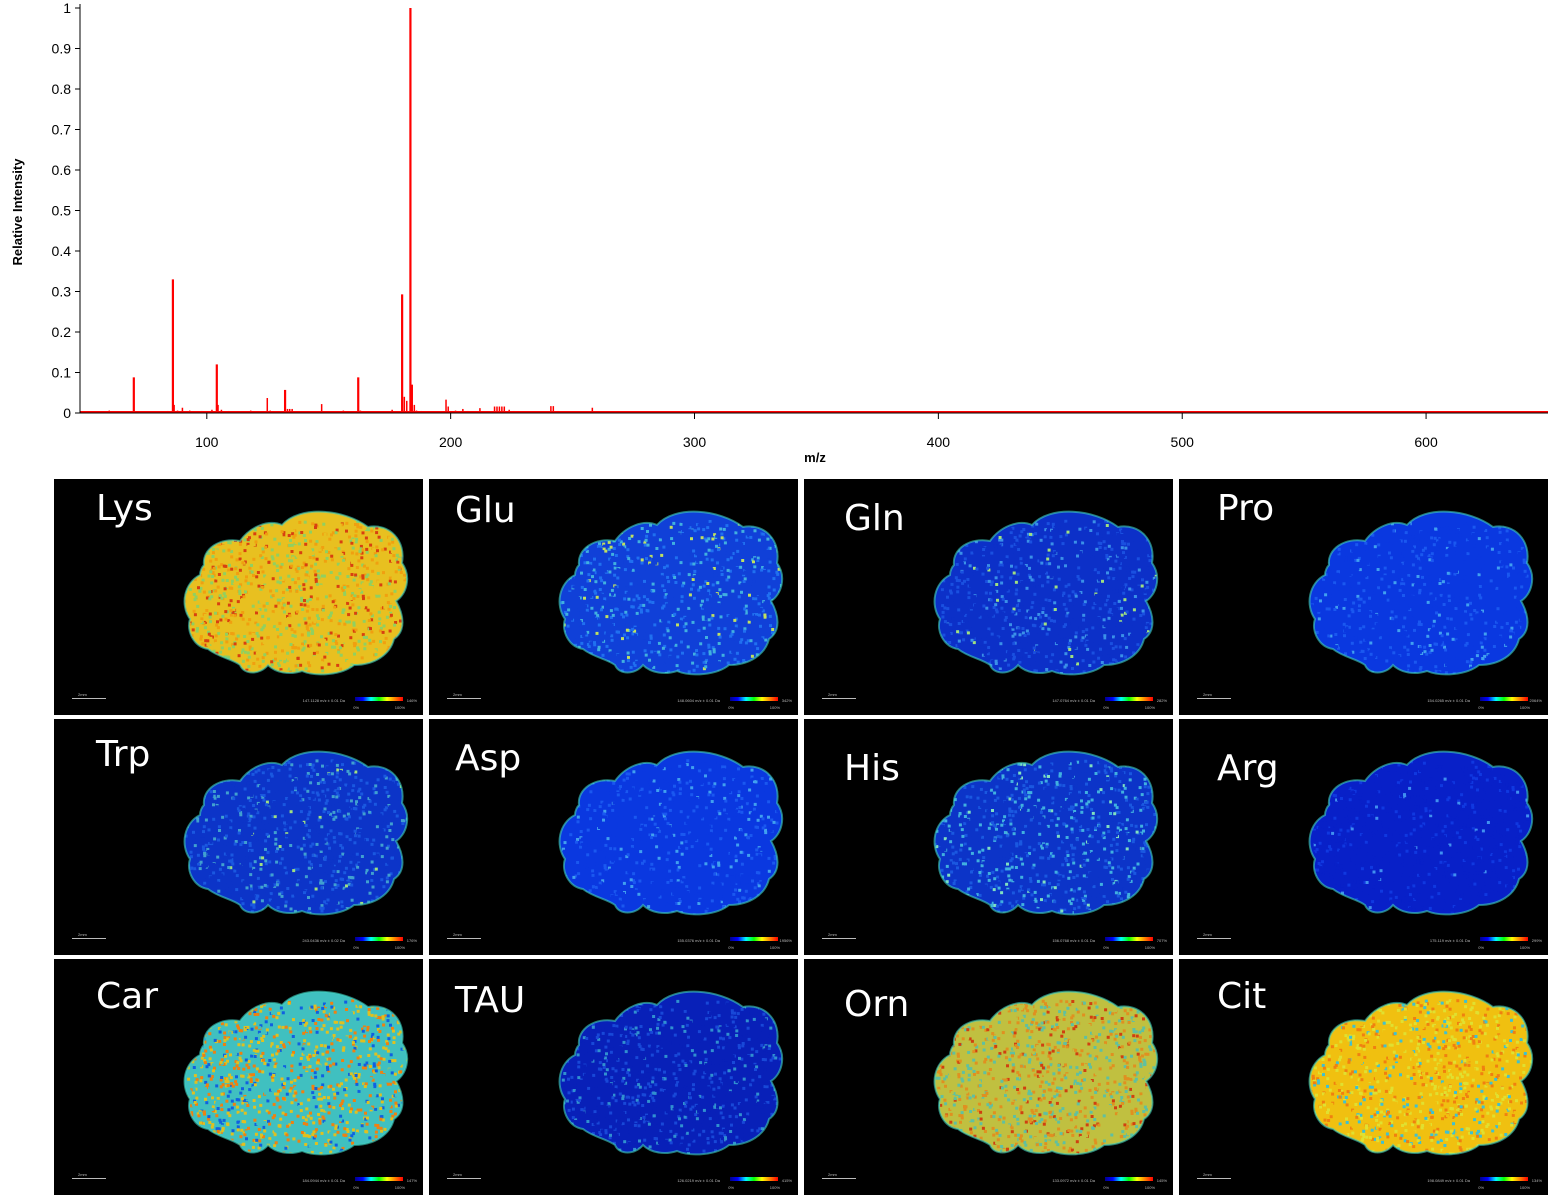  I want to click on ion-image-tau: TAU 2mm 126.0219 m/z ± 0.01 Da 415% 0% 100%, so click(613, 1077).